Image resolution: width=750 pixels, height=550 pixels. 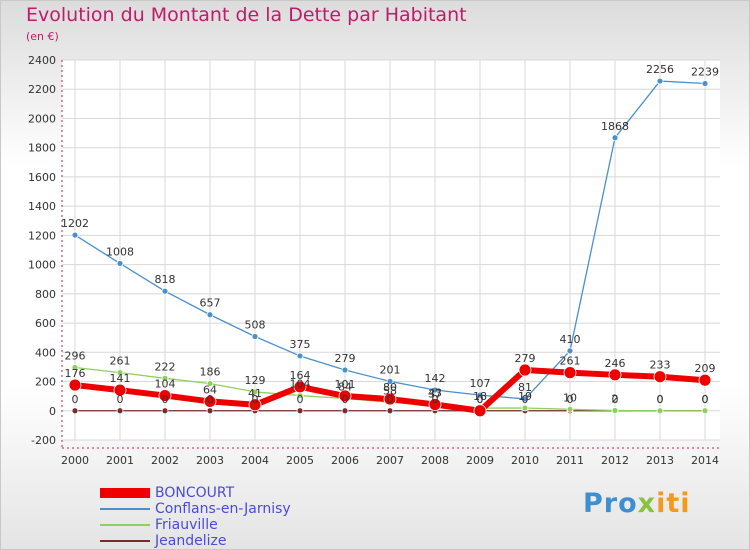 I want to click on legend-label: Conflans-en-Jarnisy, so click(x=223, y=509).